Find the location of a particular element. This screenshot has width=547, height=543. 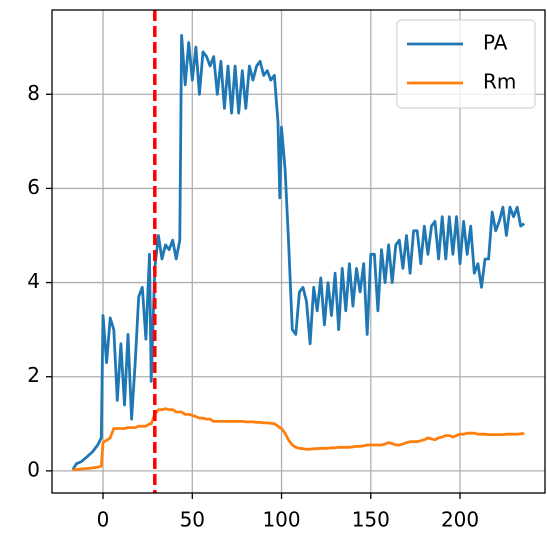

data-line is located at coordinates (298, 439).